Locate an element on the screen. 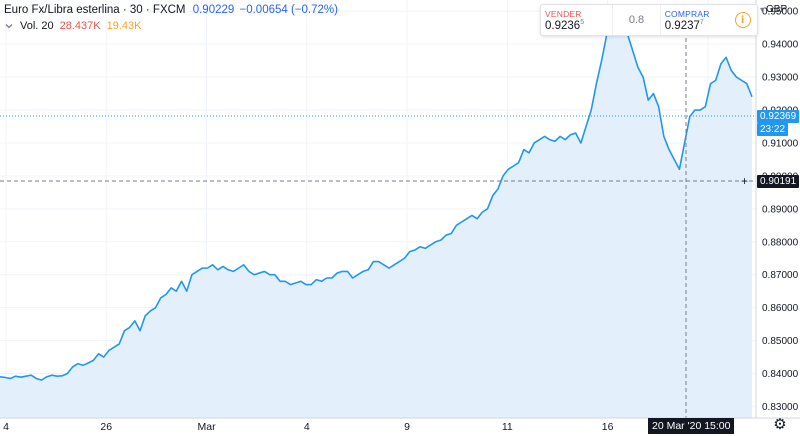 This screenshot has width=800, height=436. sell-price: 0.9236 is located at coordinates (563, 25).